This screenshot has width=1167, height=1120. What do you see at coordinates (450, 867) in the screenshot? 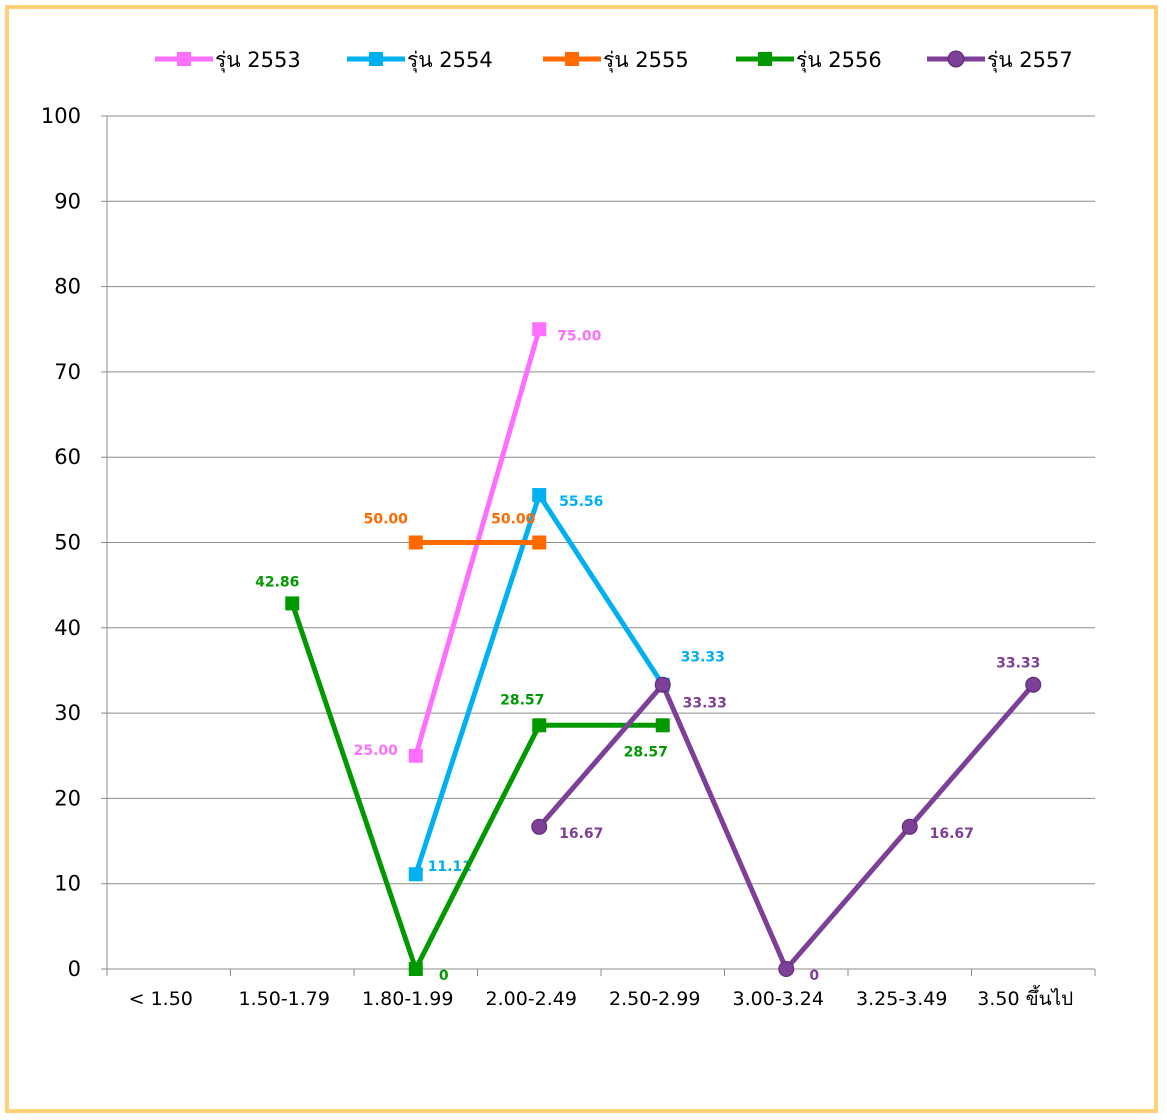
I see `data-label: 11.11` at bounding box center [450, 867].